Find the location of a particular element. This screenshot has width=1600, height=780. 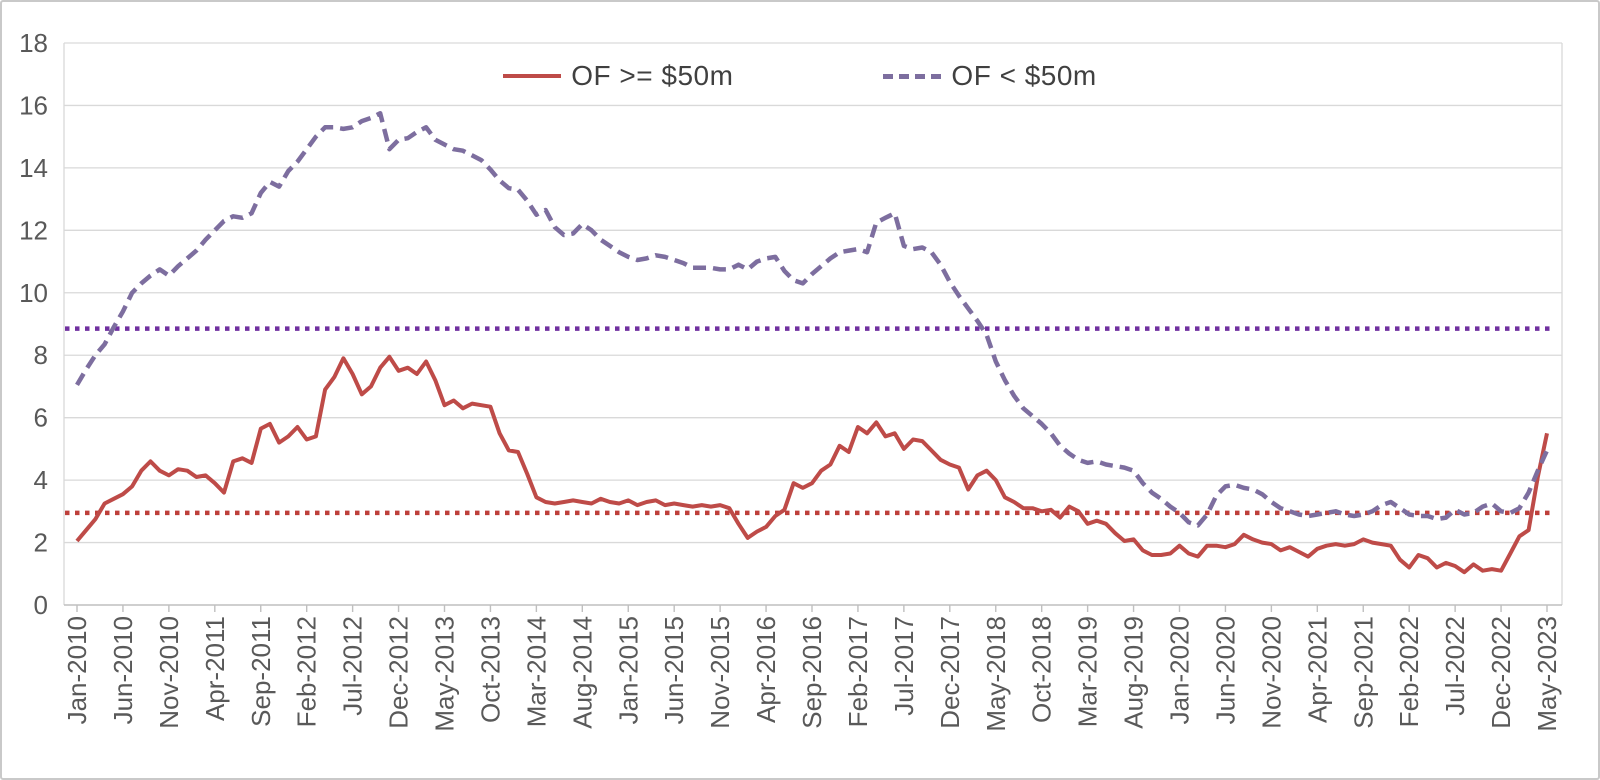

x-tick-label: Mar-2014 is located at coordinates (536, 671).